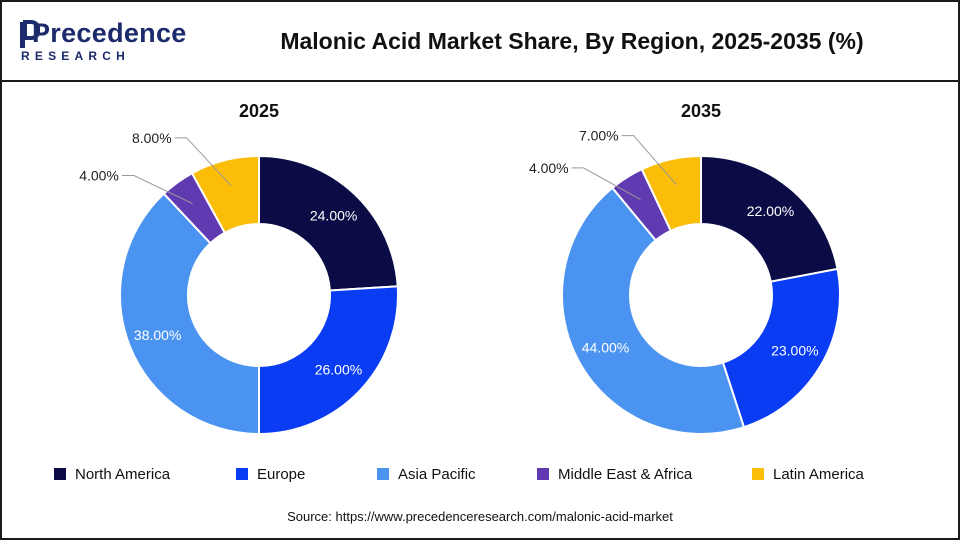 Image resolution: width=960 pixels, height=540 pixels. Describe the element at coordinates (152, 138) in the screenshot. I see `data-label-2025-latin-america: 8.00%` at that location.